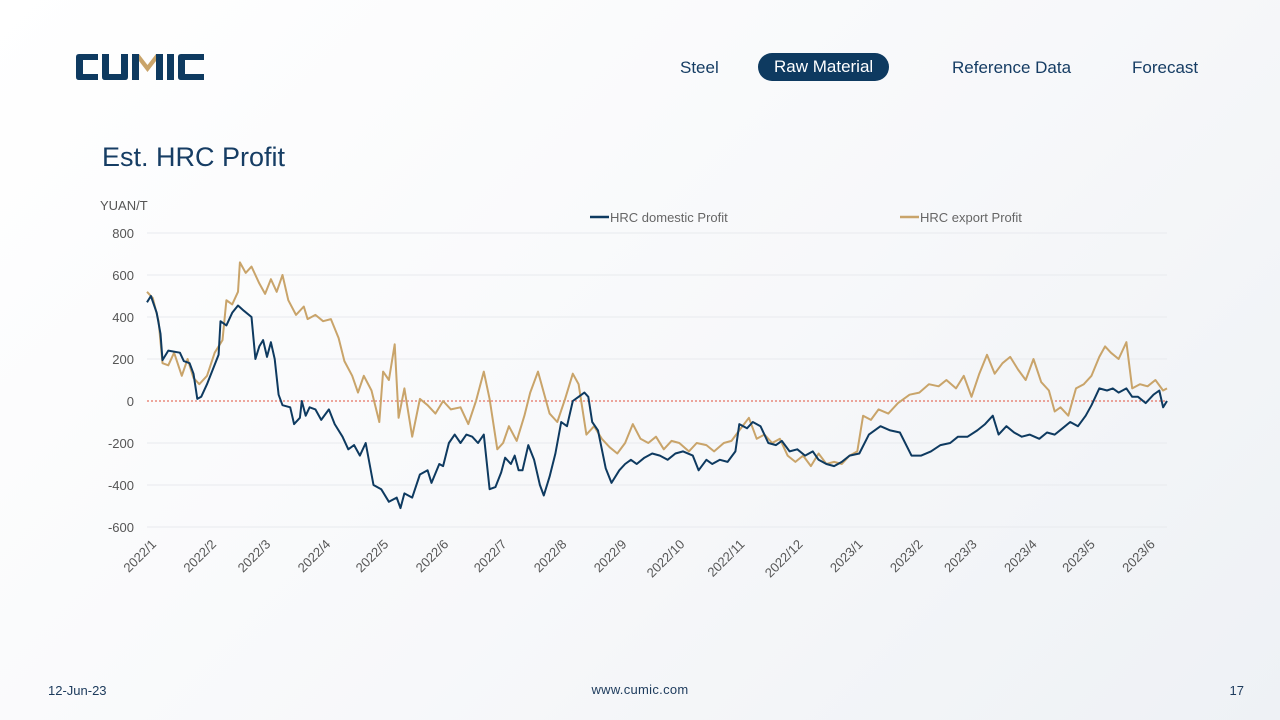  Describe the element at coordinates (1165, 67) in the screenshot. I see `nav-item-forecast: Forecast` at that location.